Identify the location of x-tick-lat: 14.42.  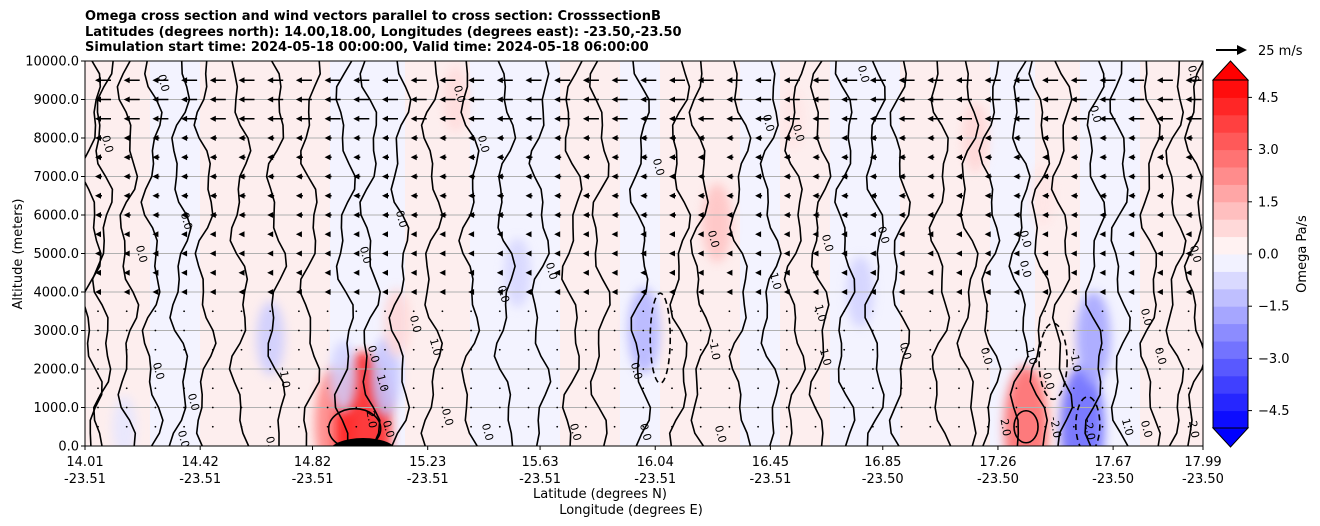
(200, 462).